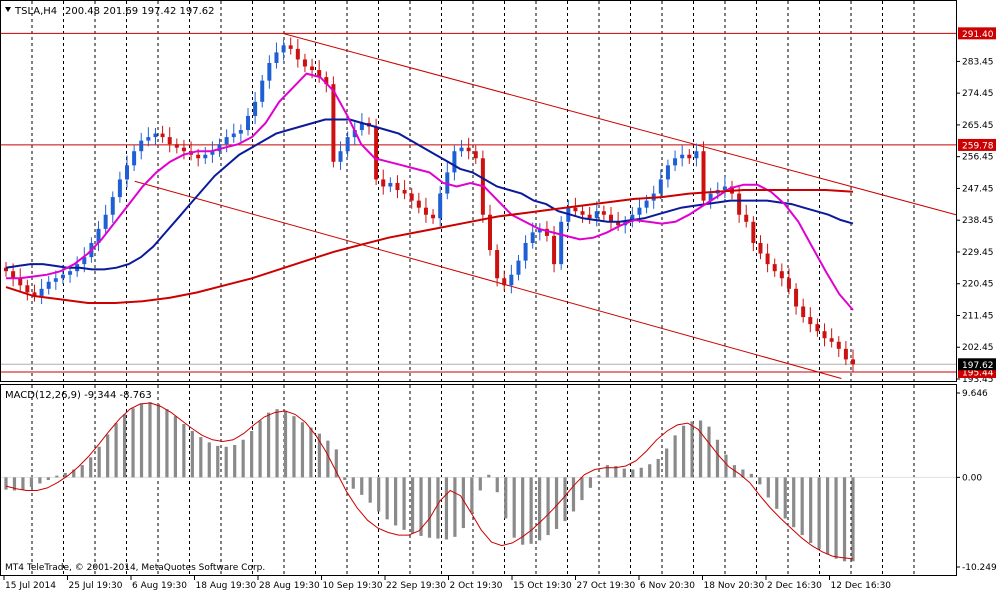 This screenshot has width=999, height=597. Describe the element at coordinates (979, 568) in the screenshot. I see `macd-tick-label: -10.249` at that location.